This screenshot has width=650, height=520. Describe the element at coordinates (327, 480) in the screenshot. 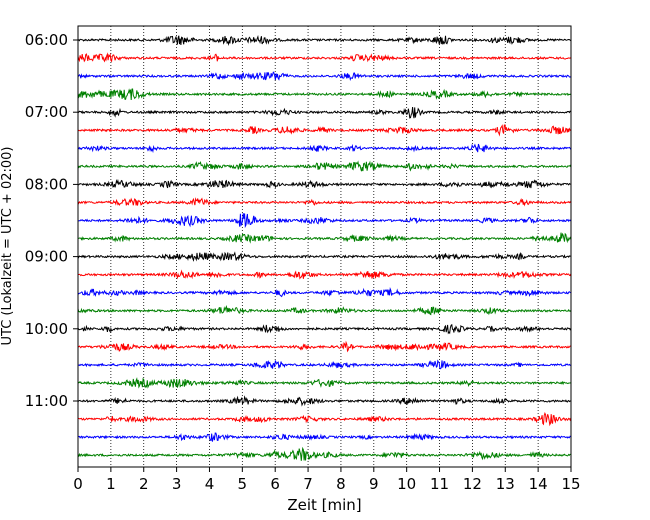

I see `x-axis-ticks: 0 1 2 3 4 5 6 7 8 9 10 11 12 13 14 15` at that location.